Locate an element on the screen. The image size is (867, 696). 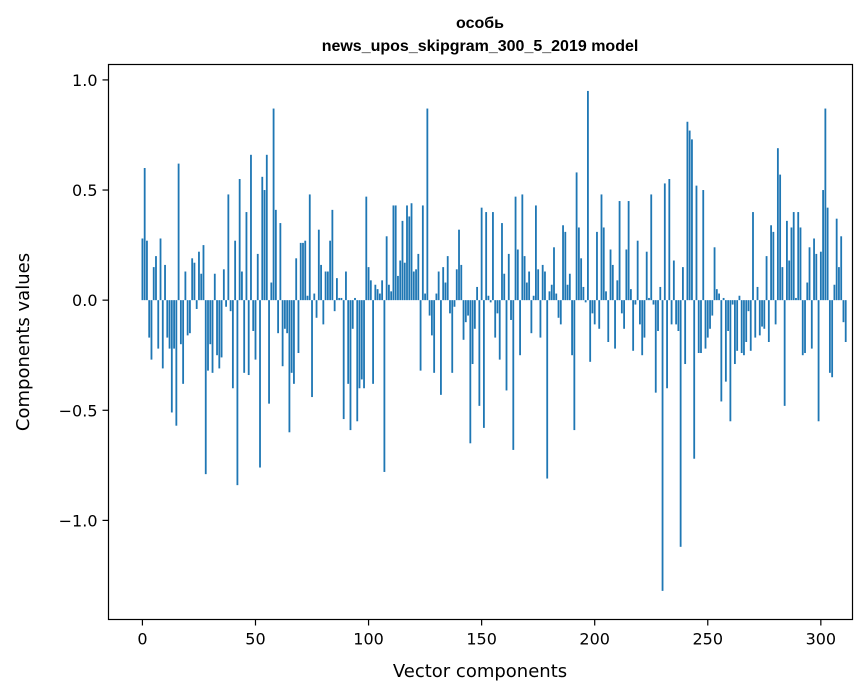
x-tick-label: 300 is located at coordinates (821, 639).